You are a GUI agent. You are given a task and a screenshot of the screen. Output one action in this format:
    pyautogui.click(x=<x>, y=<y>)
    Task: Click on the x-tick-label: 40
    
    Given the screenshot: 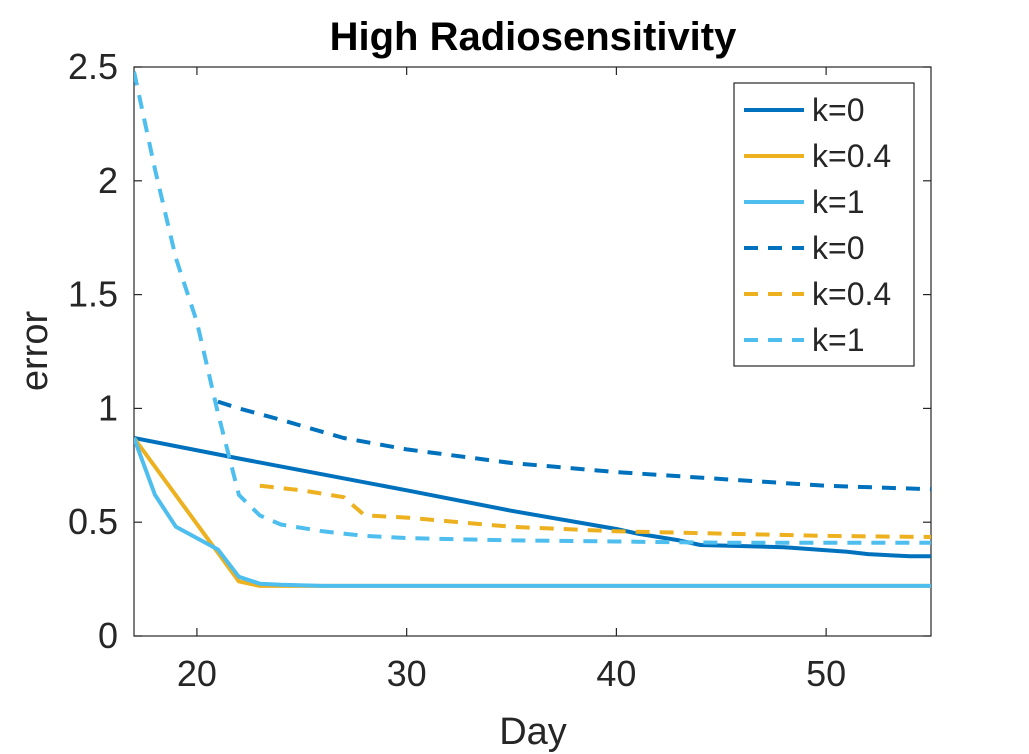 What is the action you would take?
    pyautogui.click(x=616, y=673)
    